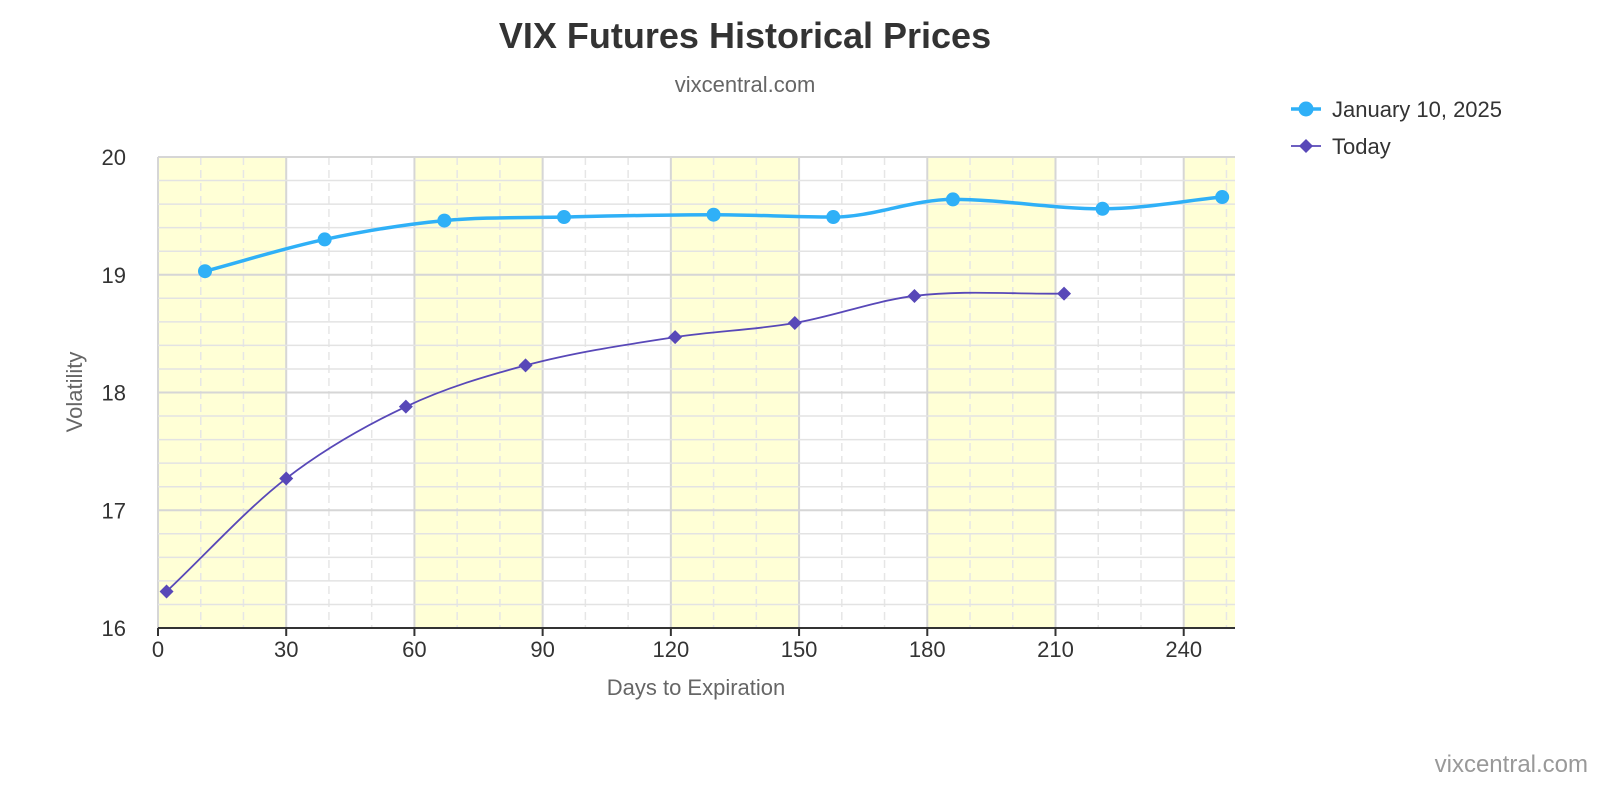  Describe the element at coordinates (286, 649) in the screenshot. I see `x-tick-label: 30` at that location.